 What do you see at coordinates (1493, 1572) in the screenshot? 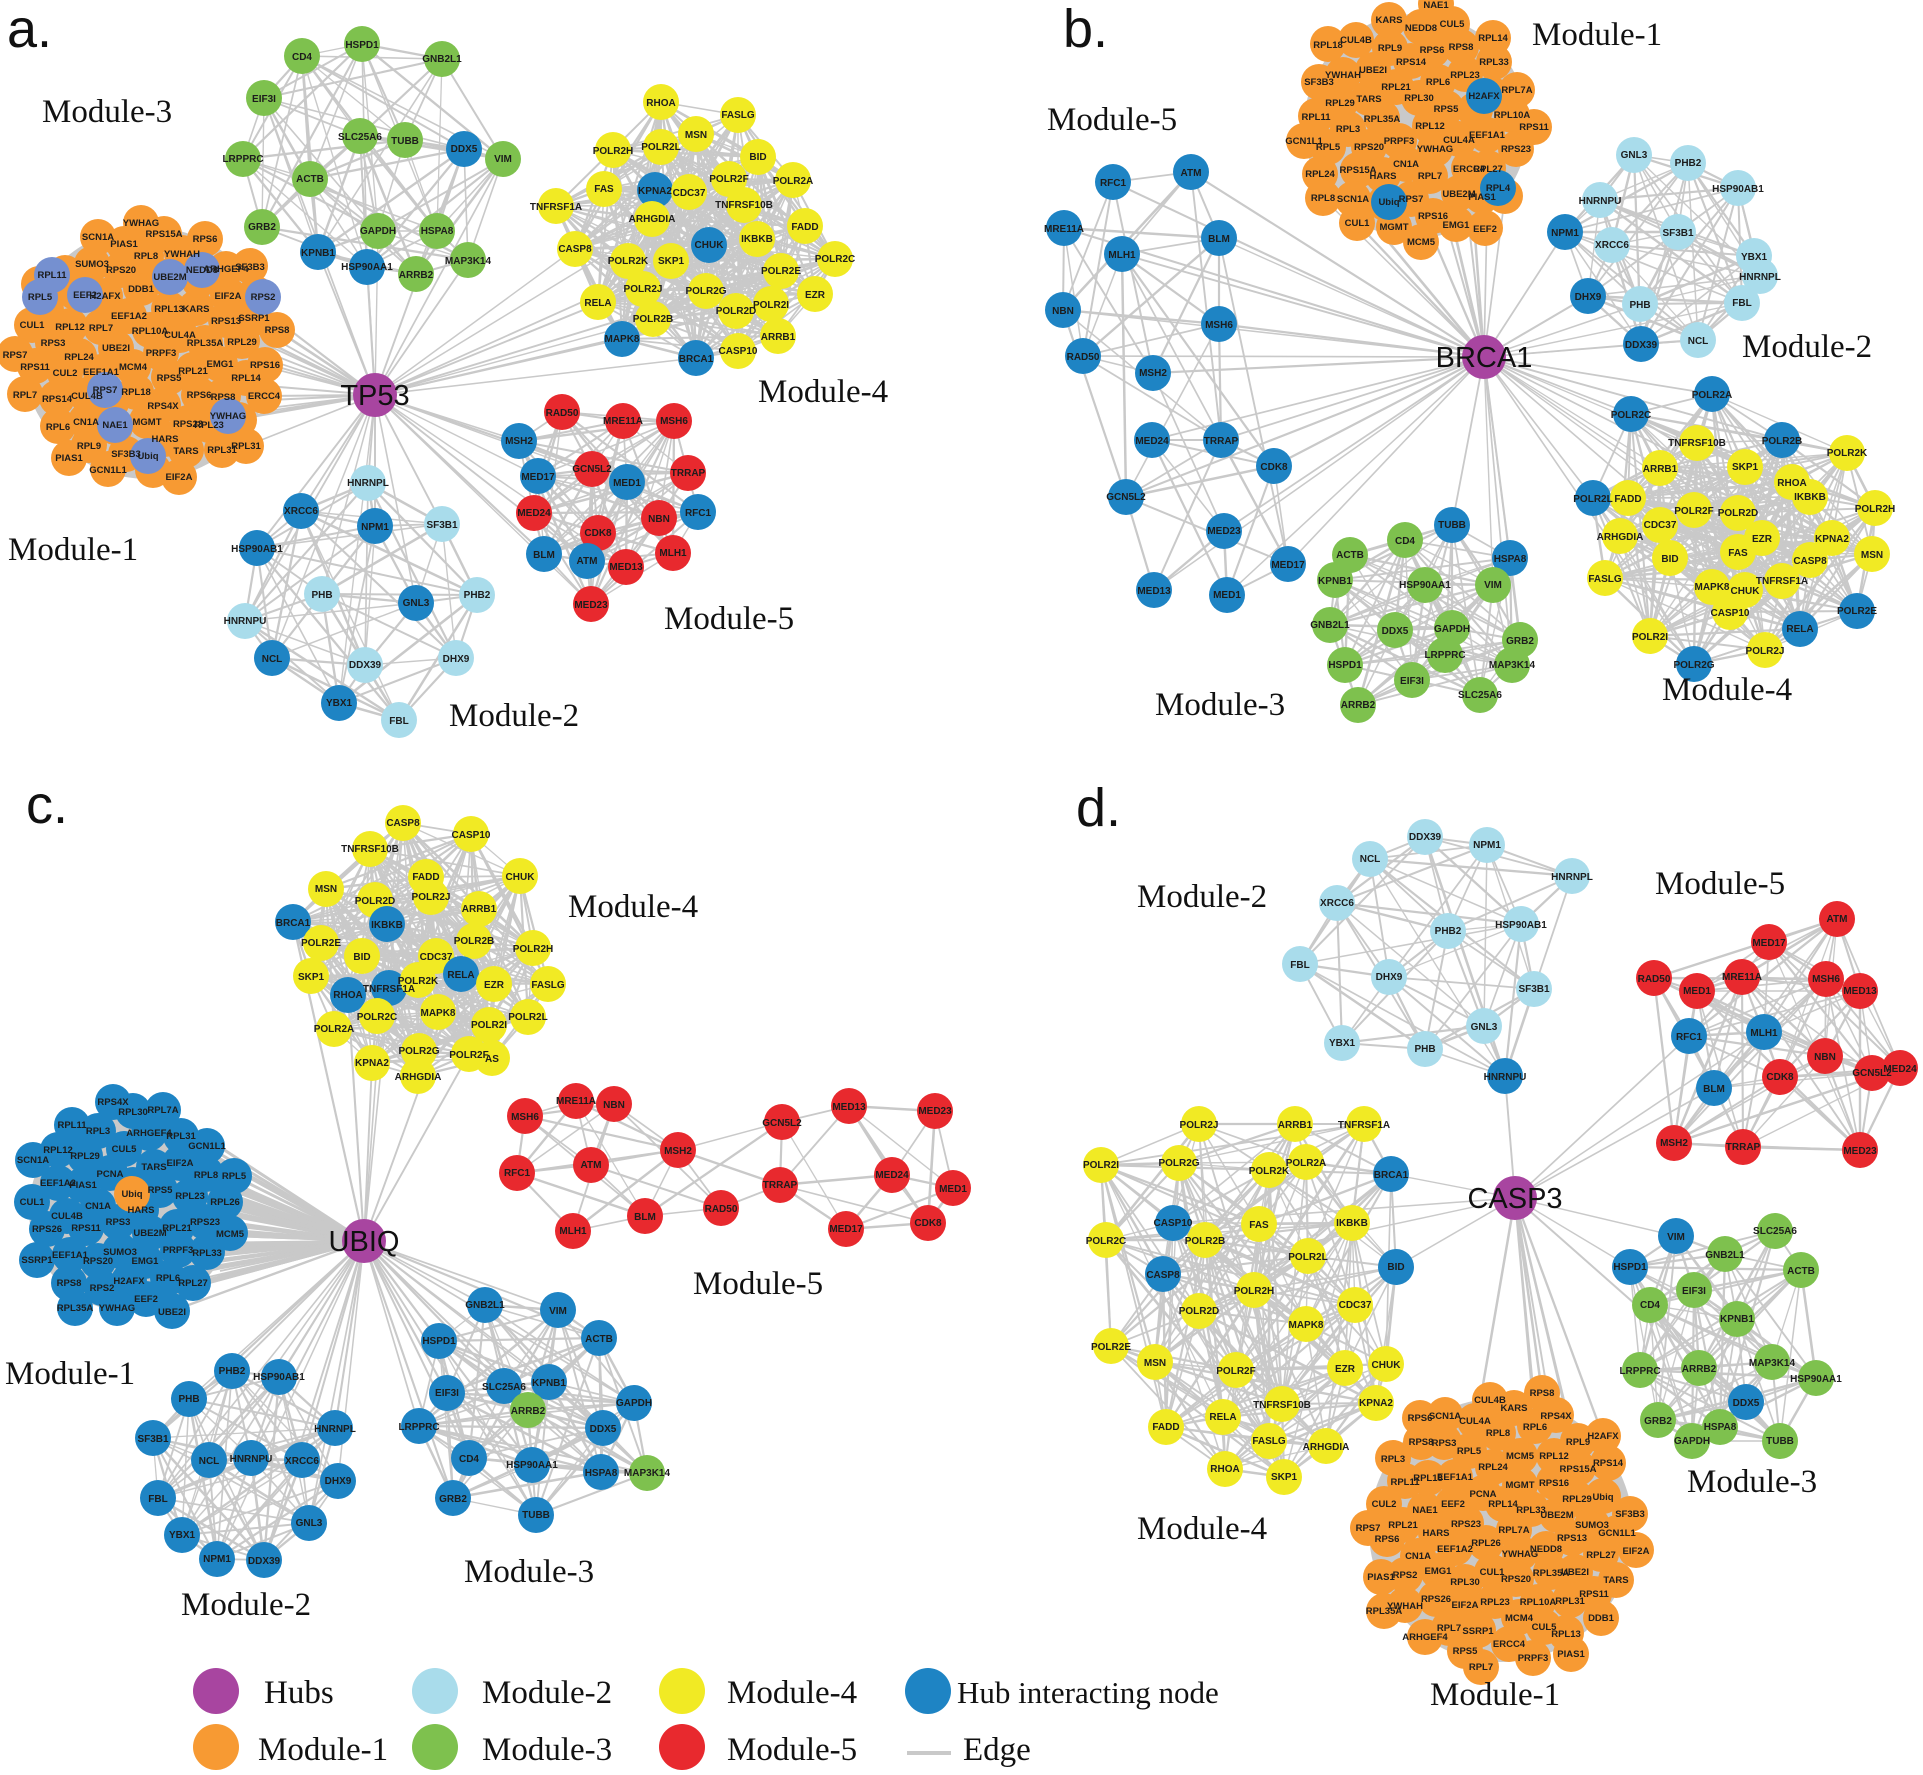
I see `svg-text: CUL1` at bounding box center [1493, 1572].